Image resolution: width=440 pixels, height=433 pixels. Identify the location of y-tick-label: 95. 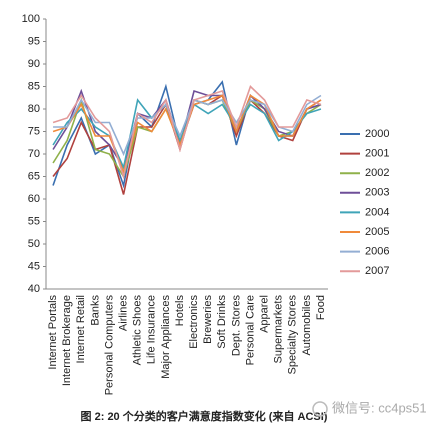
(34, 41).